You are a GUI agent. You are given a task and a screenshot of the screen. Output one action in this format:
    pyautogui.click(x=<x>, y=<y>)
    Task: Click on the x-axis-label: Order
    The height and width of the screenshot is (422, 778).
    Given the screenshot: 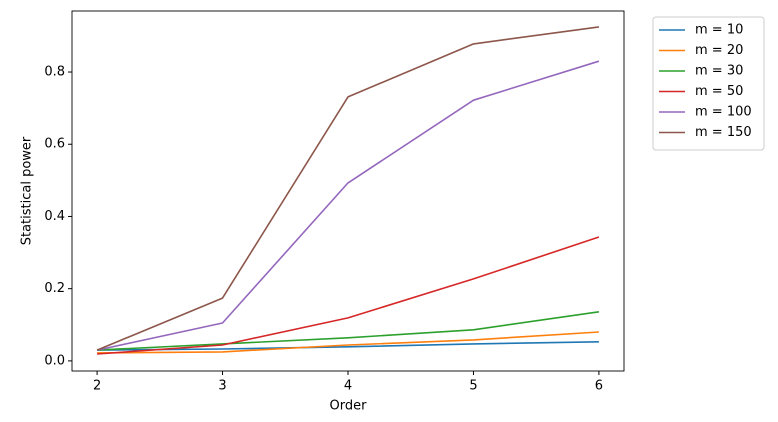 What is the action you would take?
    pyautogui.click(x=349, y=406)
    